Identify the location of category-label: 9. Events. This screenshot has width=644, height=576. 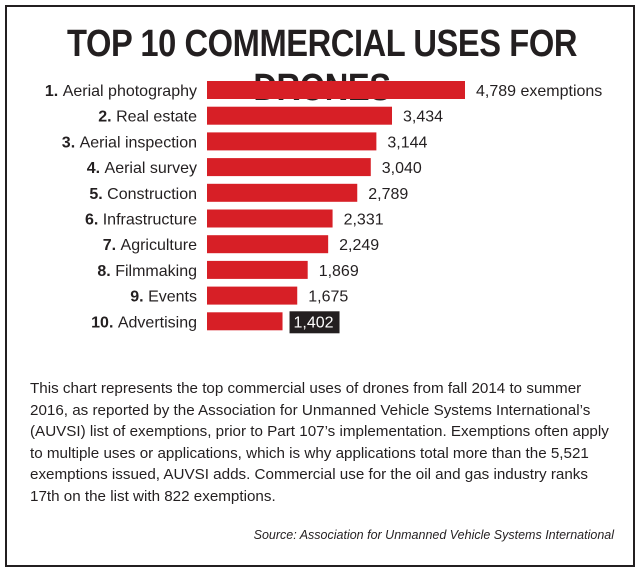
(163, 297).